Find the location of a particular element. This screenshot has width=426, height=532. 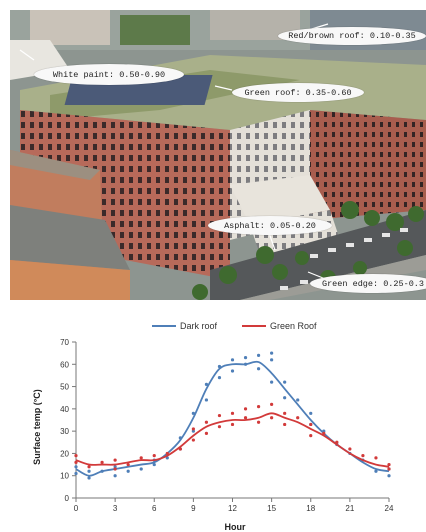

y-tick-label: 70 is located at coordinates (64, 342).